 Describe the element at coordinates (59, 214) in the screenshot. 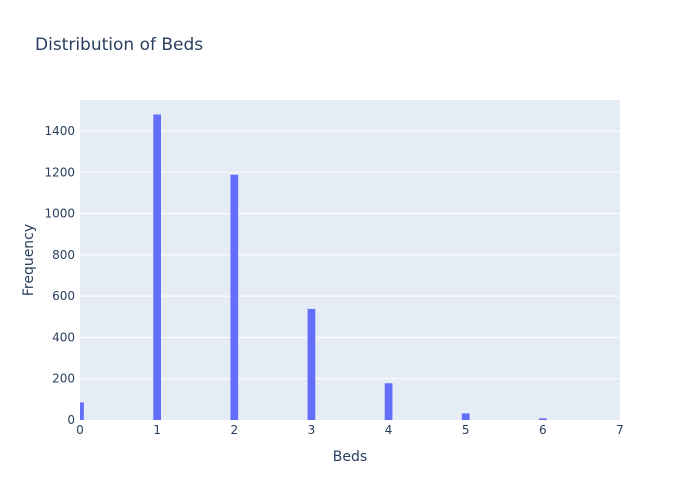

I see `y-tick-label: 1000` at that location.